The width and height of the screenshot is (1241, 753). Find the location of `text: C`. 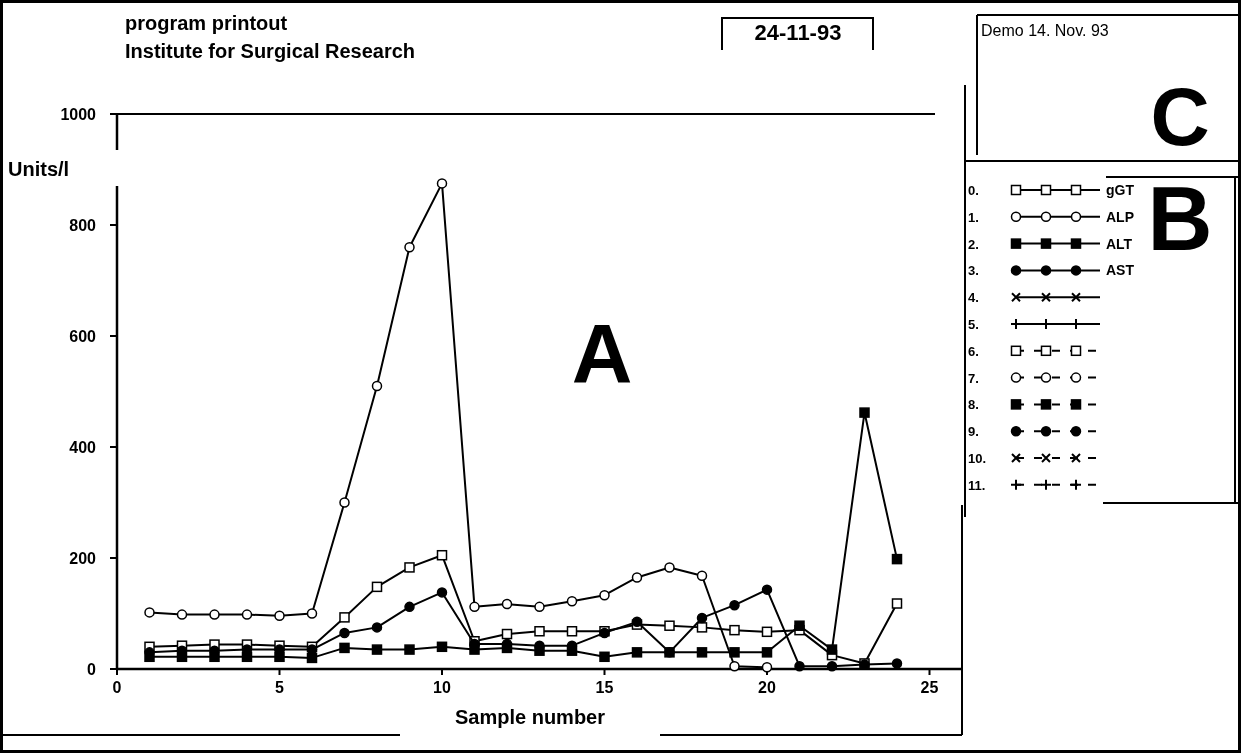

text: C is located at coordinates (1180, 116).